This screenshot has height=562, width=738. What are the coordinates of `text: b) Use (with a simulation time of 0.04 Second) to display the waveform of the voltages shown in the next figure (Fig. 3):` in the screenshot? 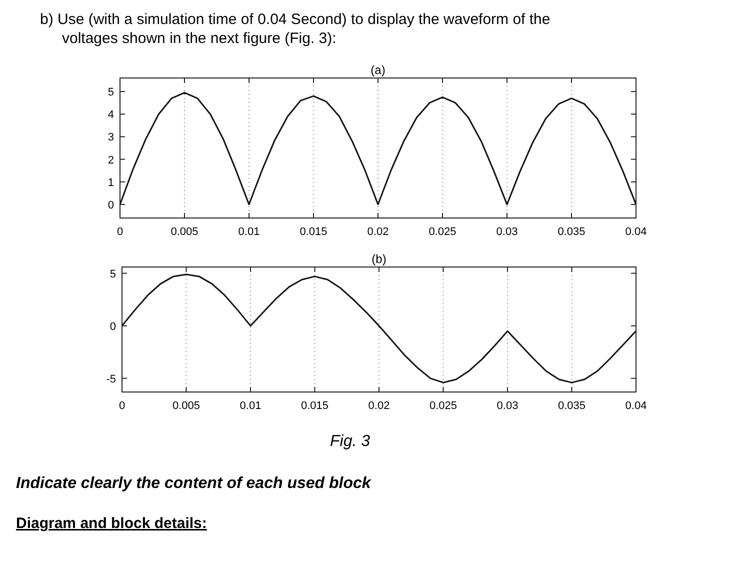 It's located at (295, 29).